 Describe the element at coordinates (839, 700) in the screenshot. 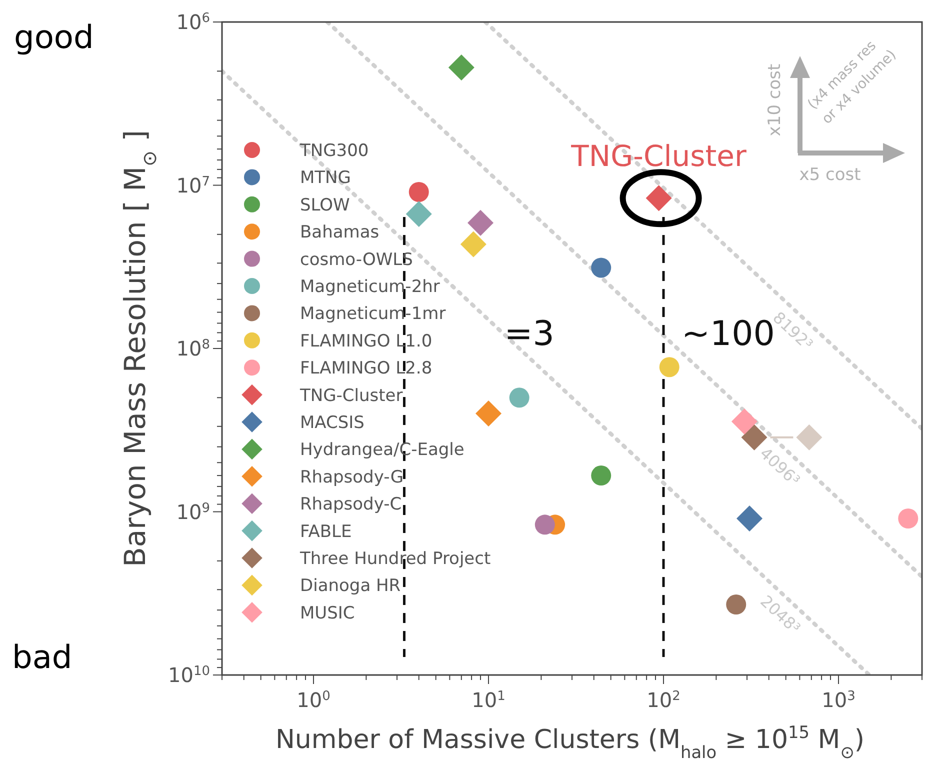

I see `x-tick-label: 10$^{3}$` at that location.